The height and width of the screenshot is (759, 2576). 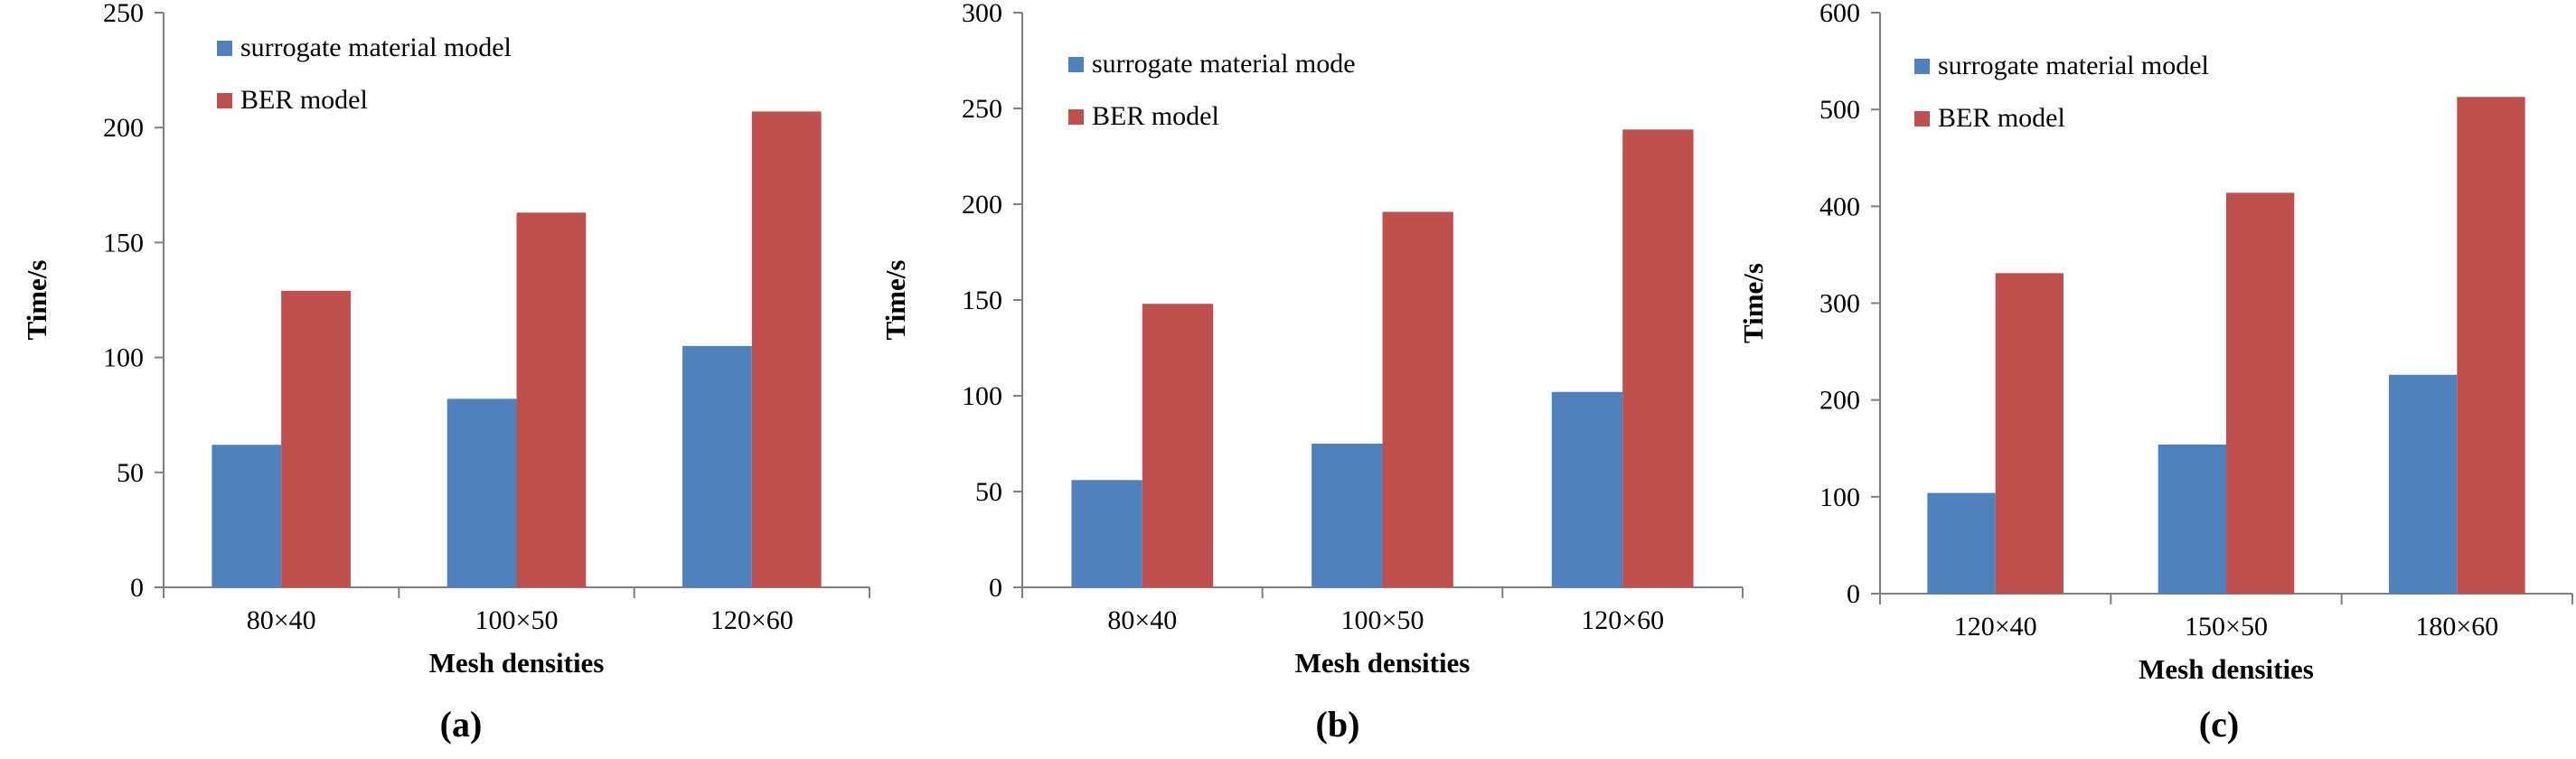 I want to click on x-tick-label: 120×40, so click(x=1995, y=627).